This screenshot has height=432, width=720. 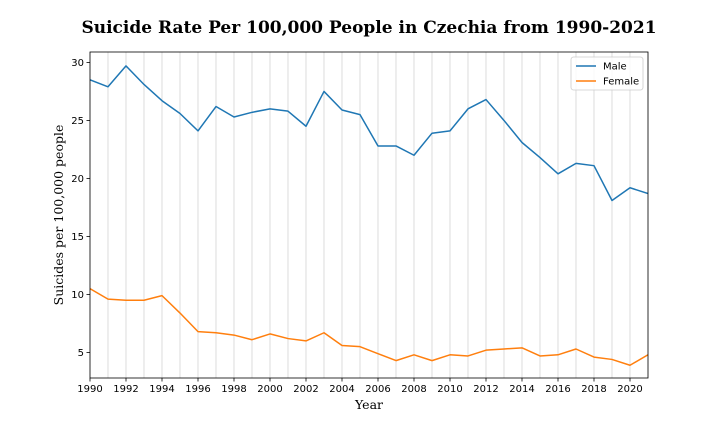 I want to click on x-tick-label: 1996, so click(x=197, y=389).